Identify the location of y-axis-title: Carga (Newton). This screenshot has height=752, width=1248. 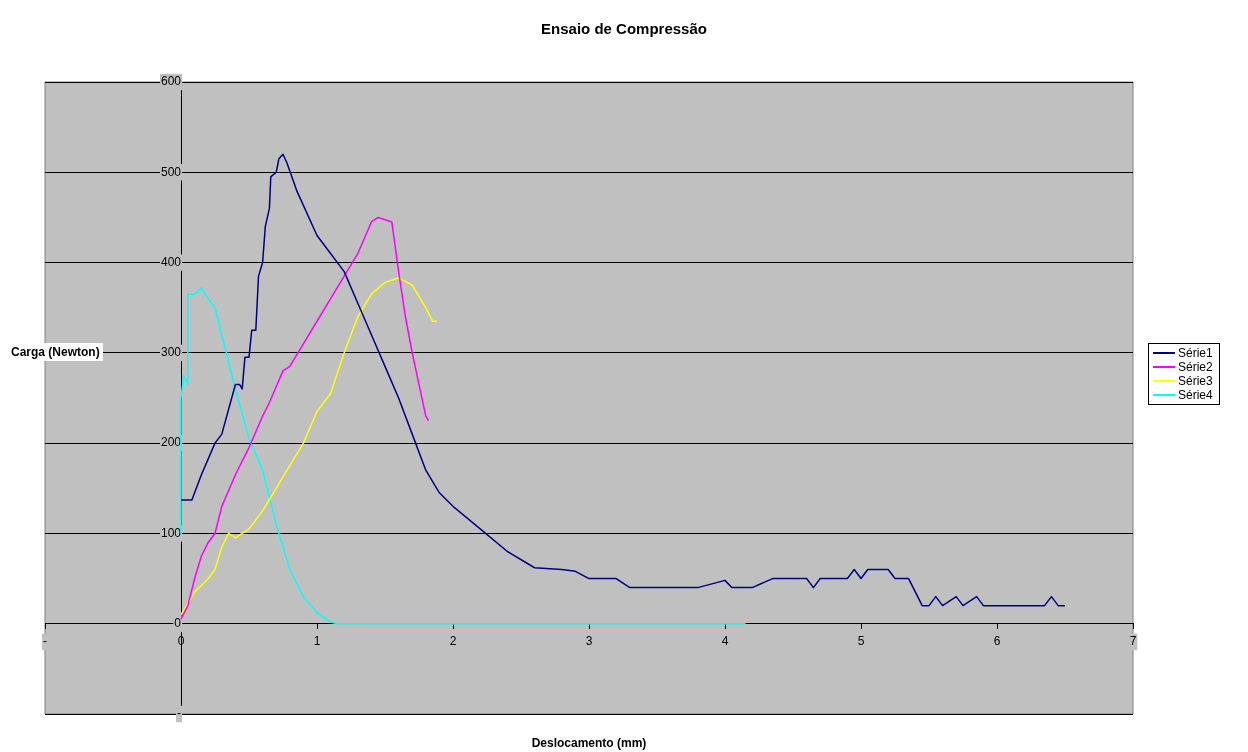
(55, 352).